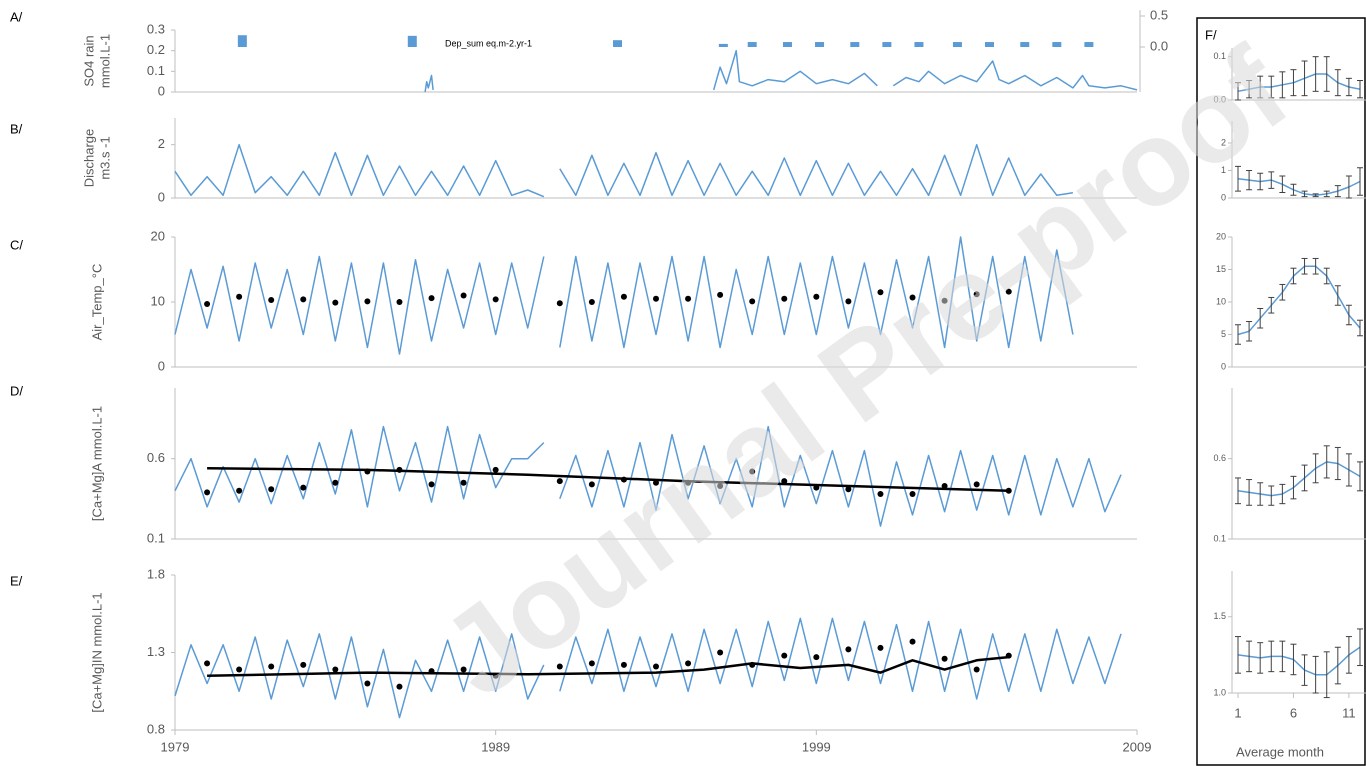 Image resolution: width=1366 pixels, height=766 pixels. I want to click on y-tick-label: 2, so click(1223, 142).